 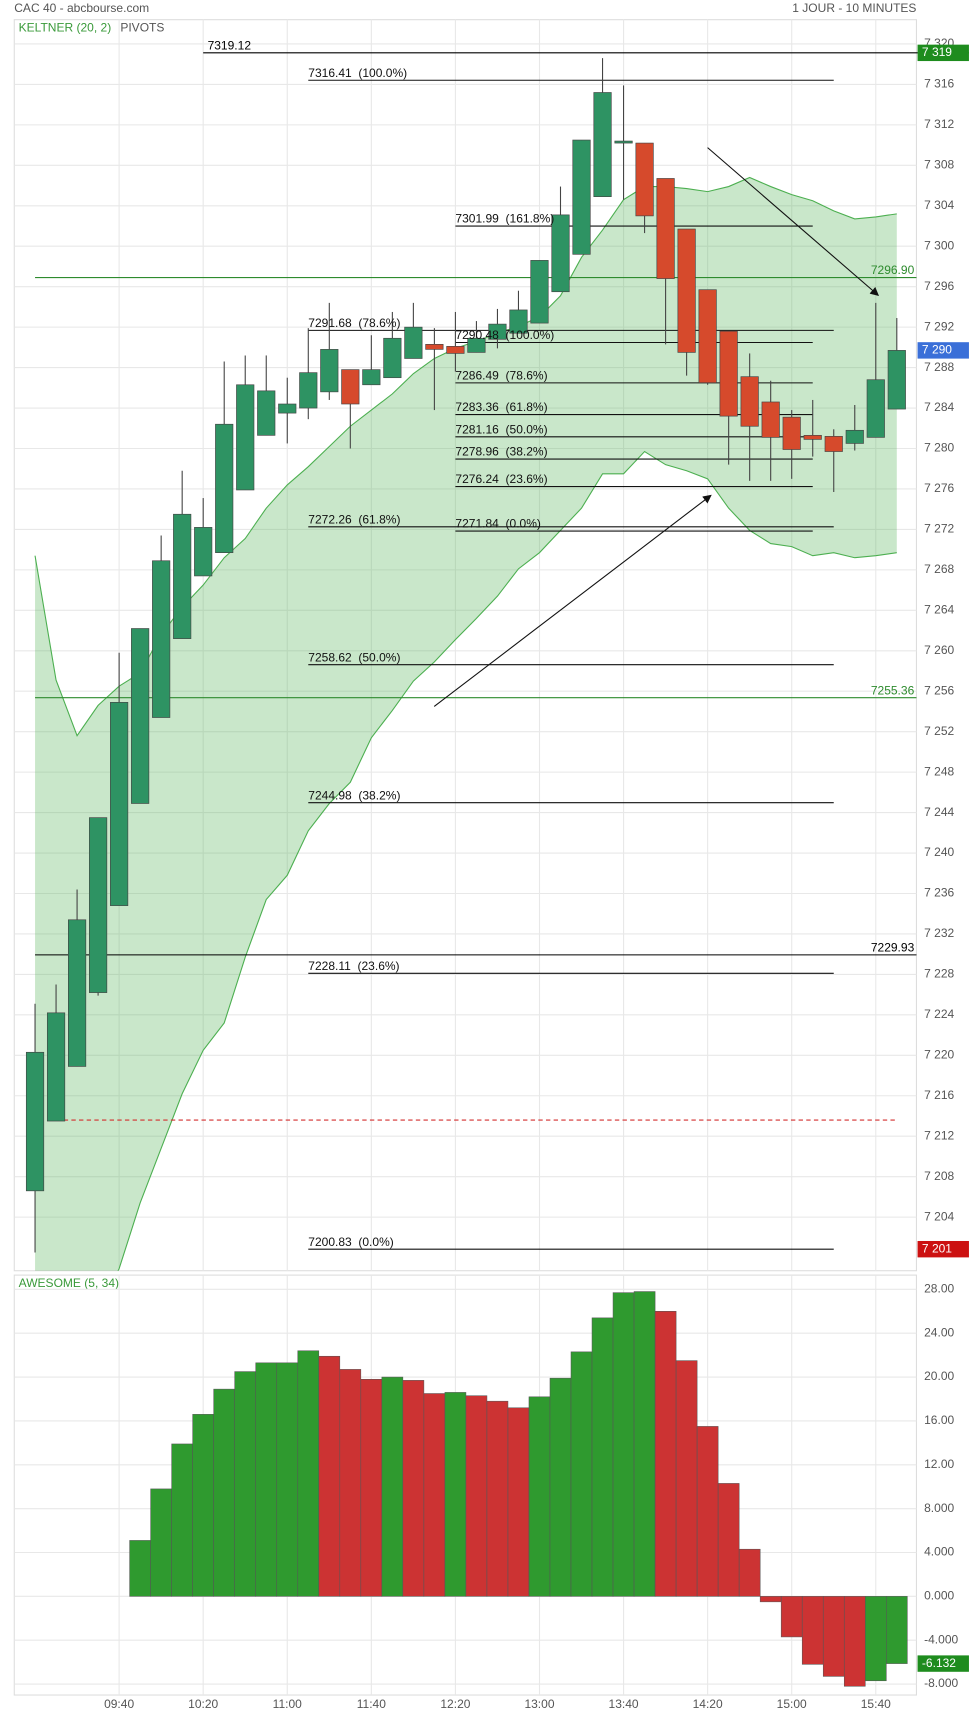 I want to click on y-tick-label: 7 260, so click(x=939, y=650).